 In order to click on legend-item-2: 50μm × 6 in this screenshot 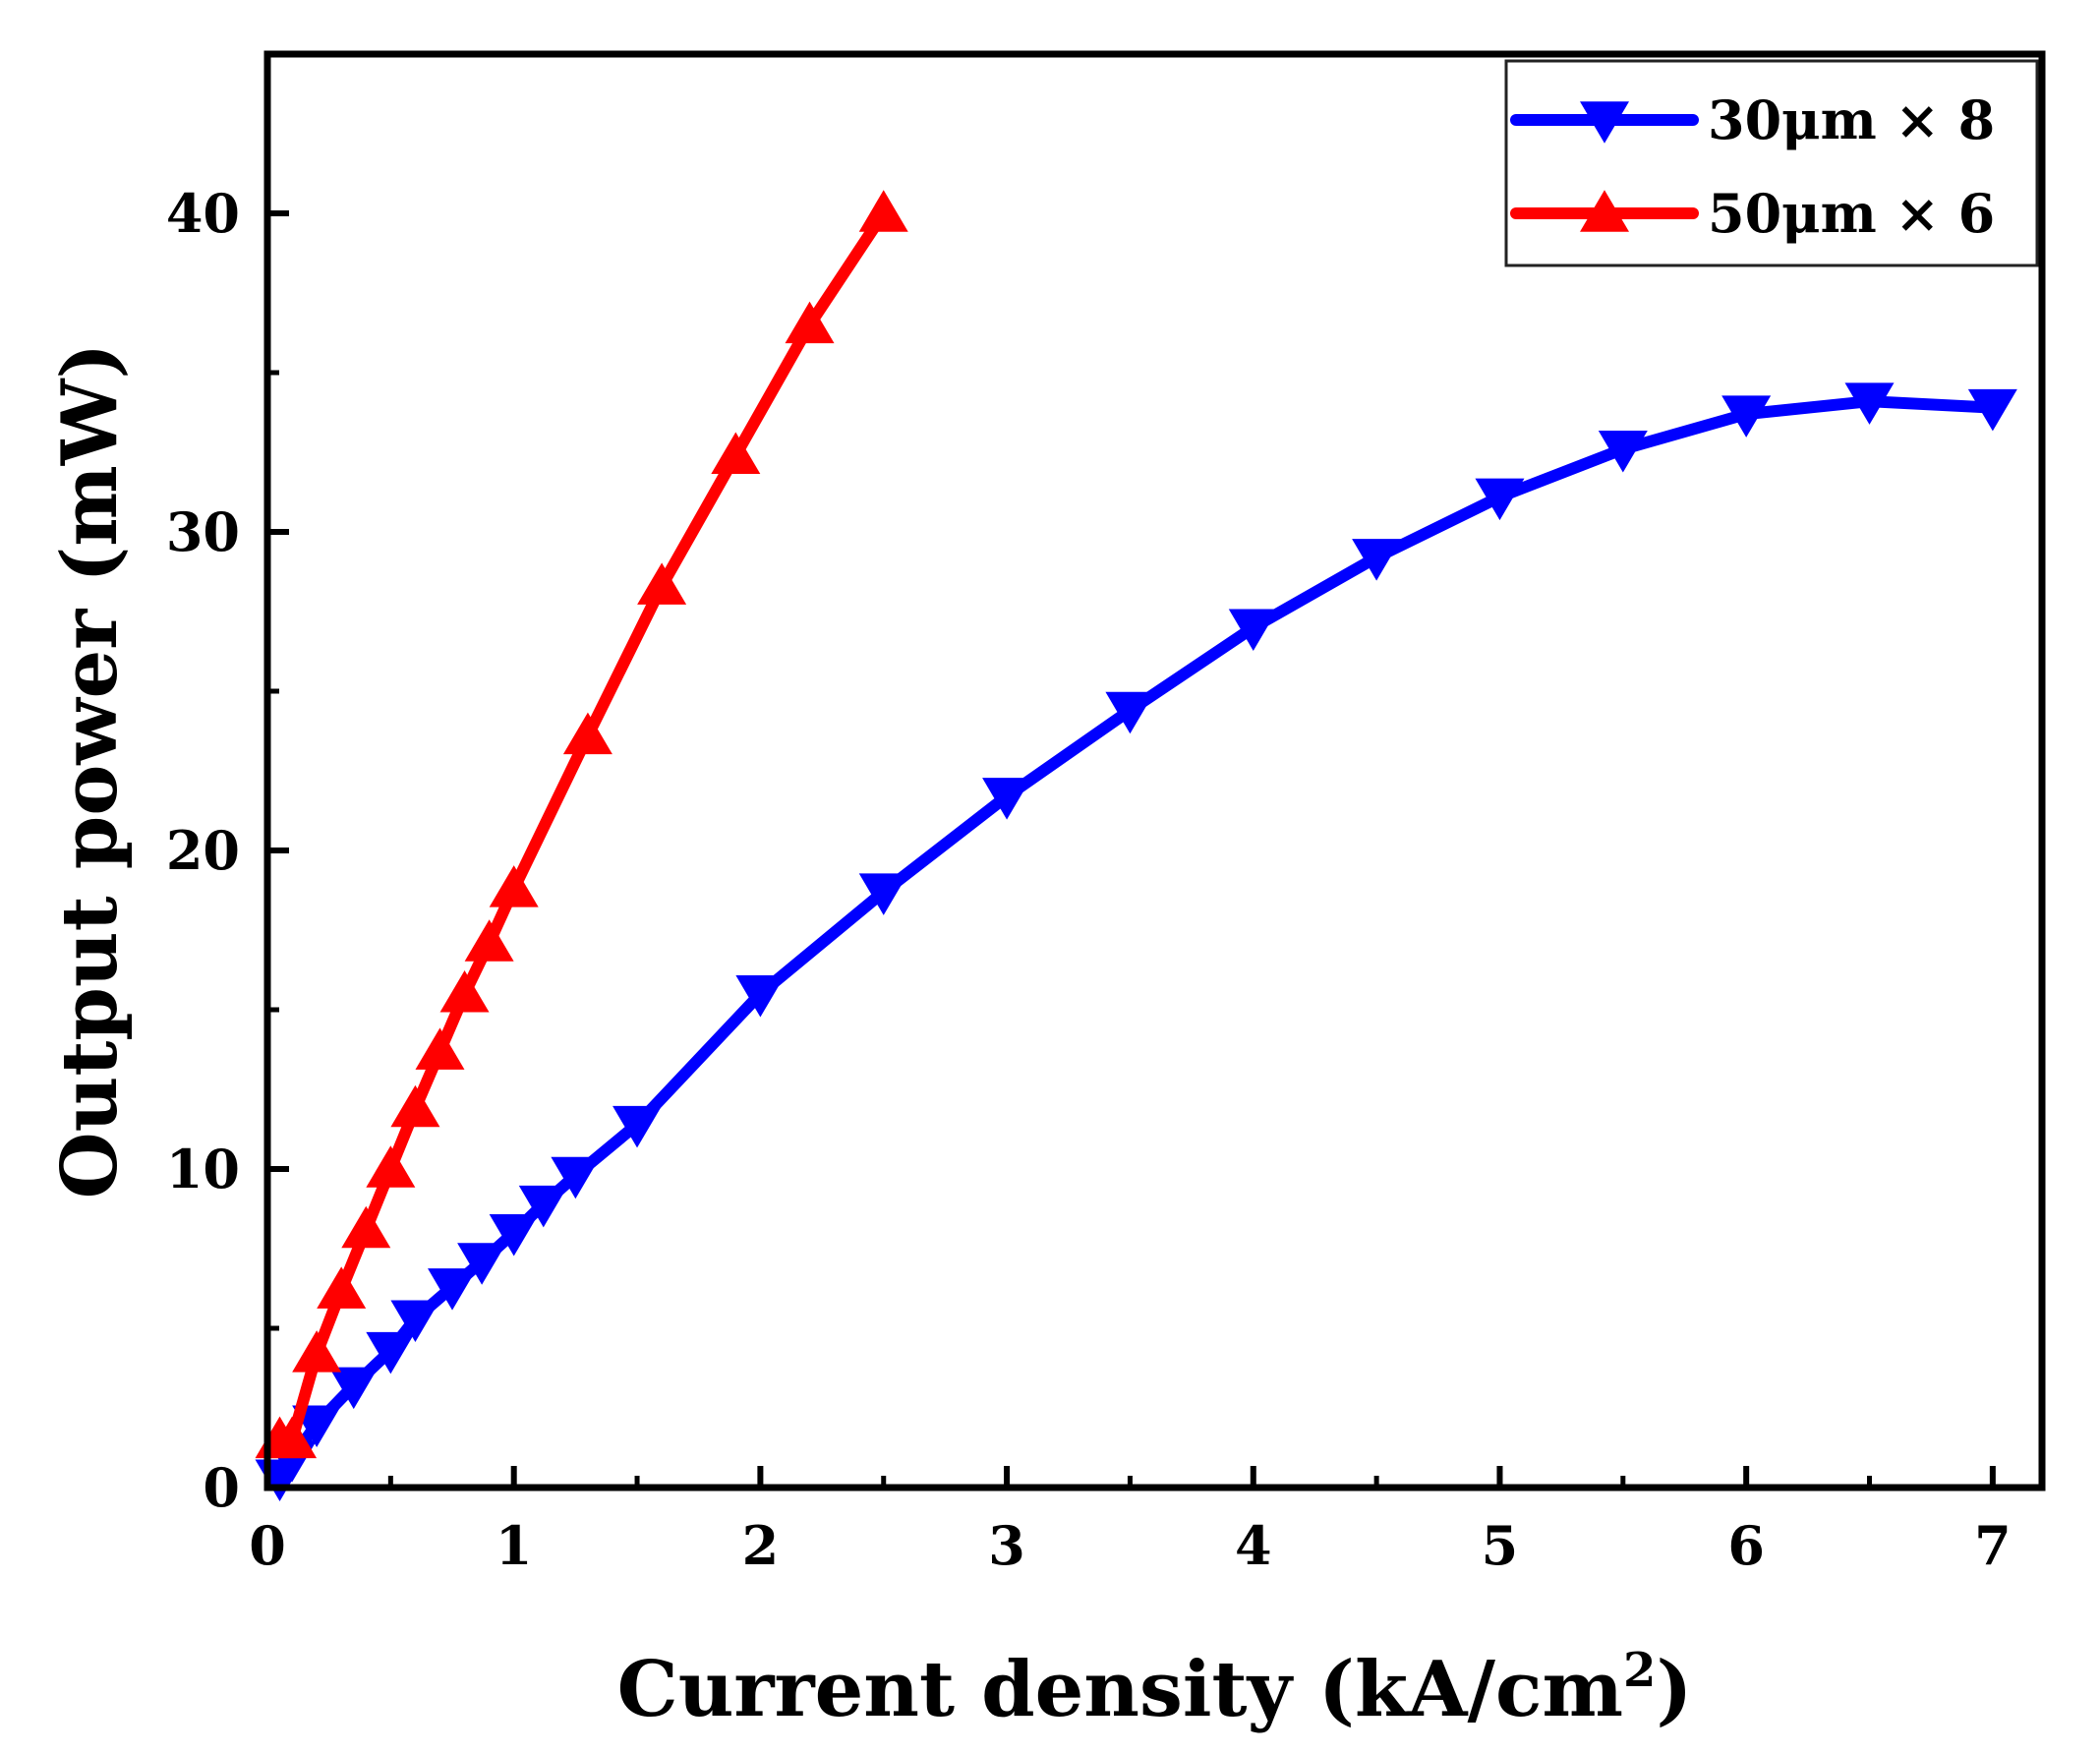, I will do `click(1752, 213)`.